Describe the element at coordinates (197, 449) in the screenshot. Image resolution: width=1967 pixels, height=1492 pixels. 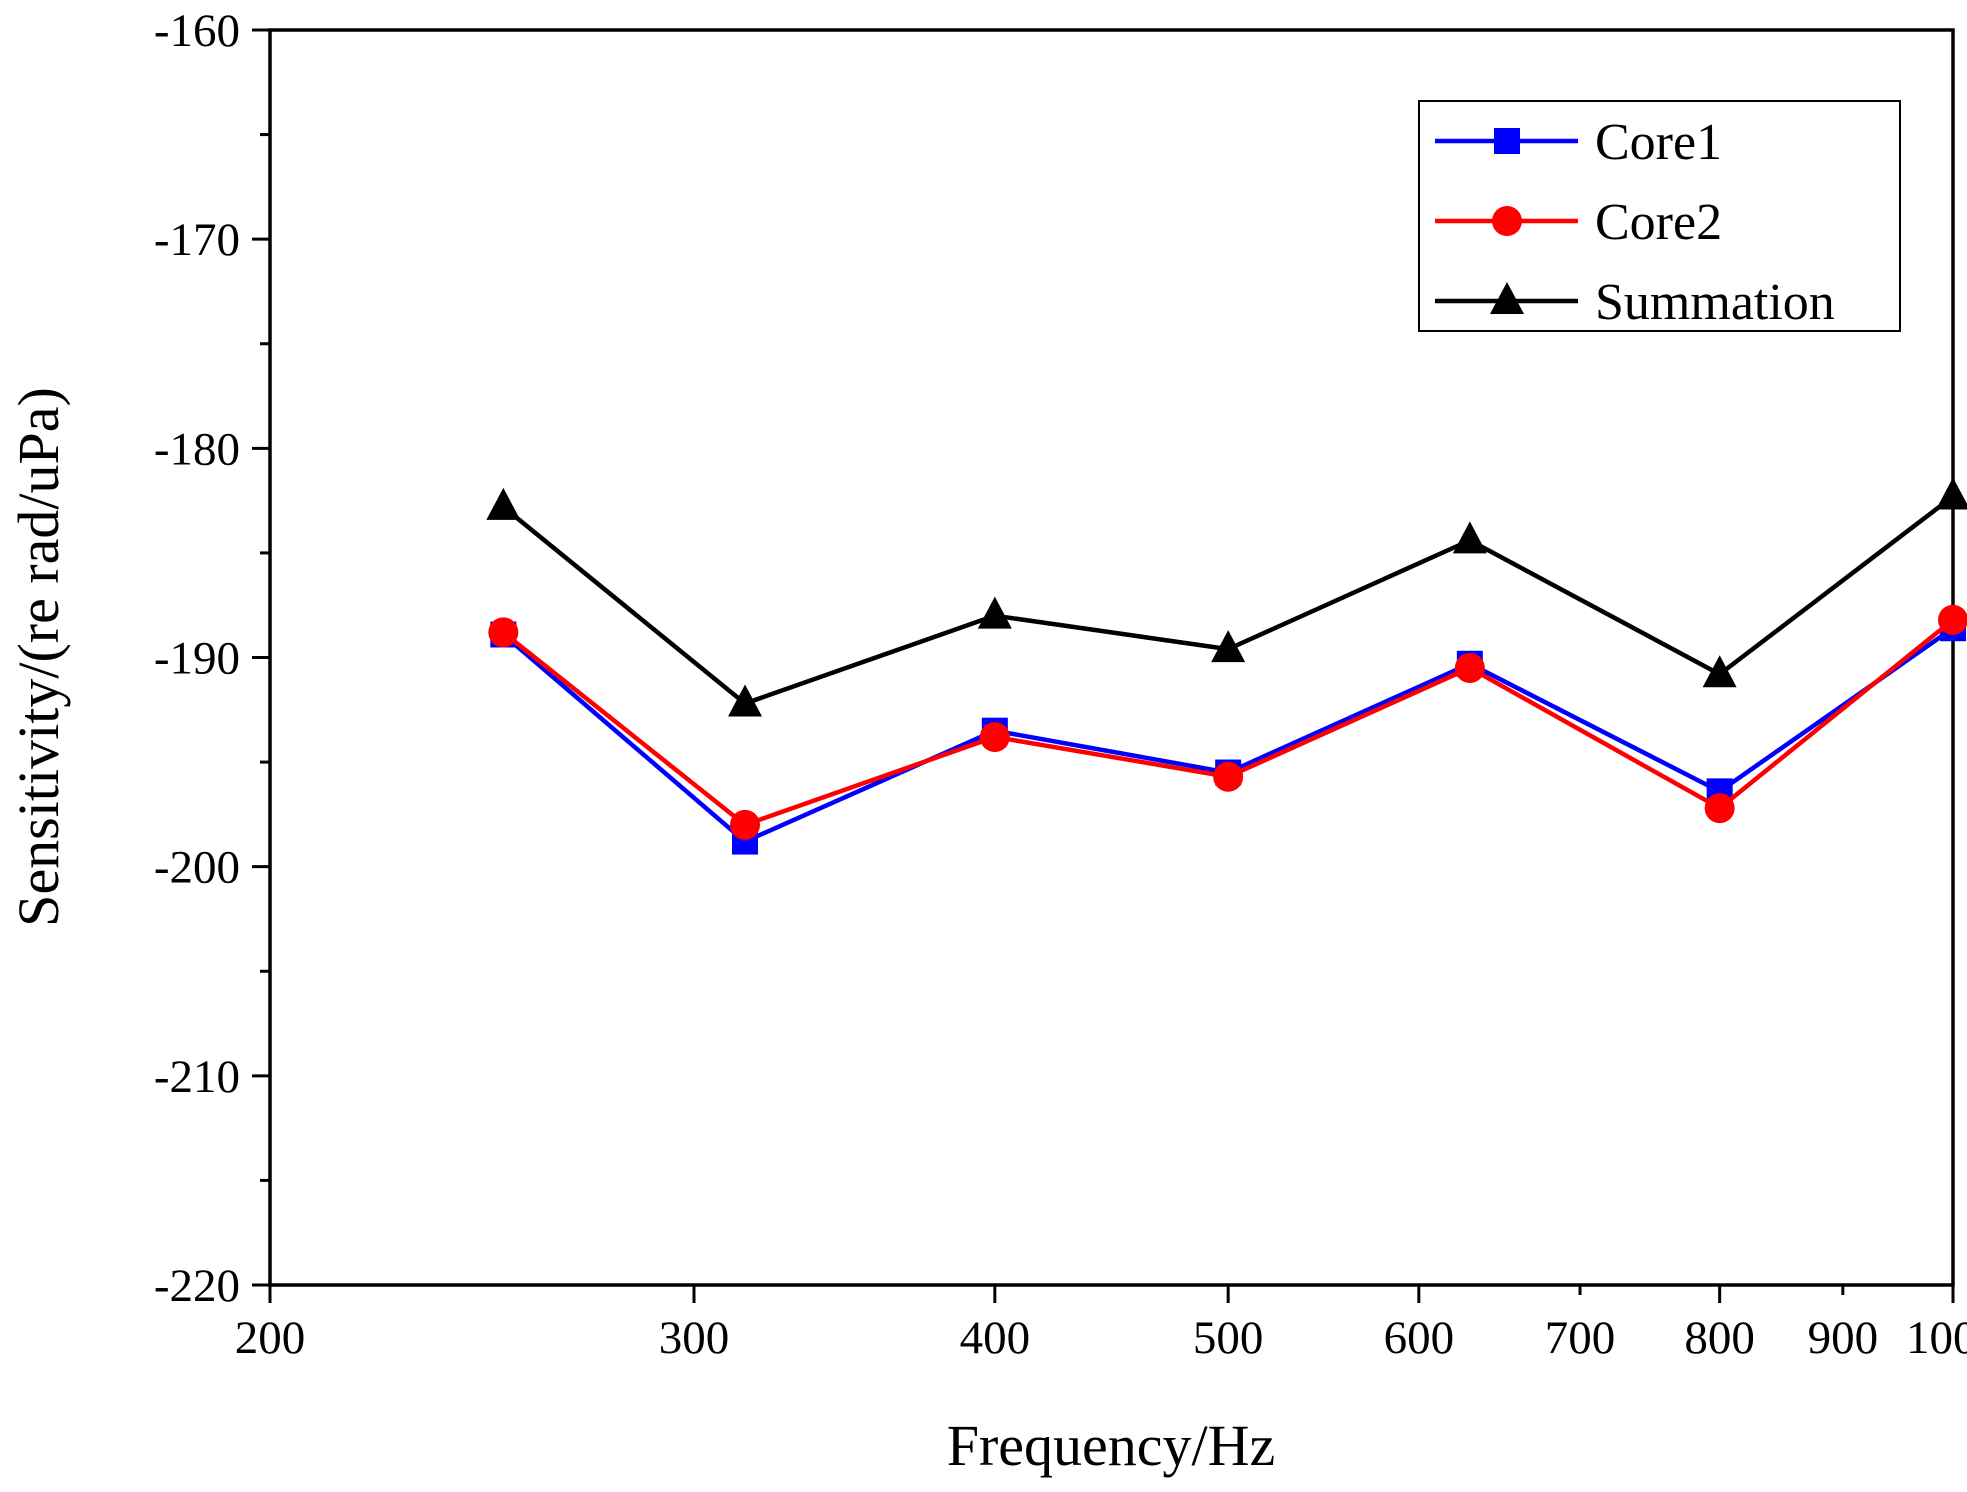
I see `y-tick-label: -180` at that location.